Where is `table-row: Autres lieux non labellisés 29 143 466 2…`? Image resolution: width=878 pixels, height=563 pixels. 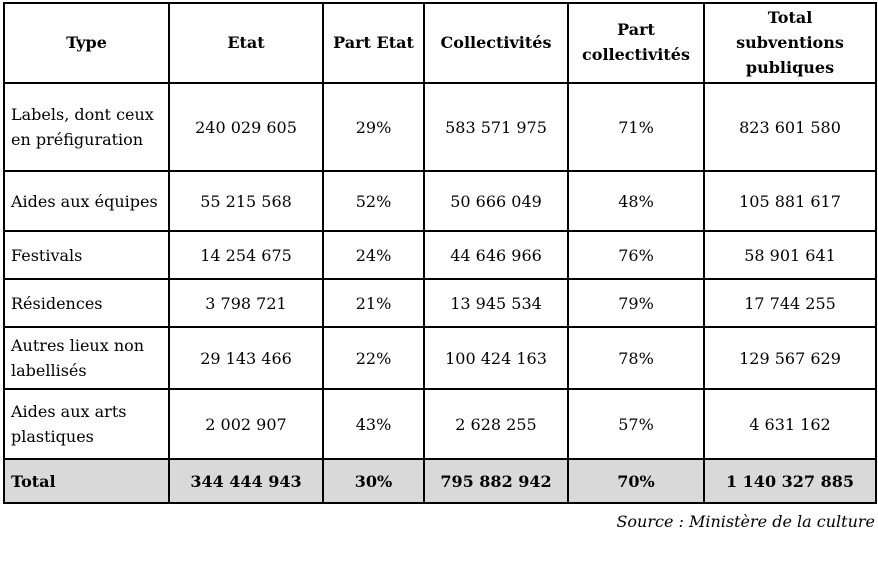 table-row: Autres lieux non labellisés 29 143 466 2… is located at coordinates (440, 358).